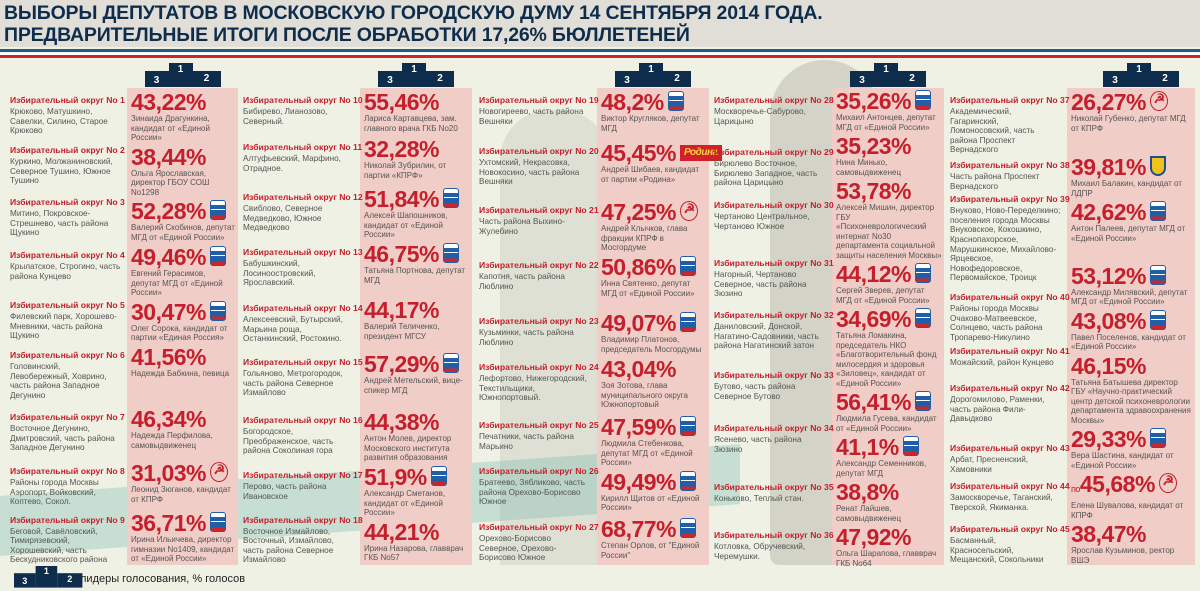 The image size is (1200, 591). I want to click on district-result: 46,34% Надежда Перфилова, самовыдвиженец, so click(183, 429).